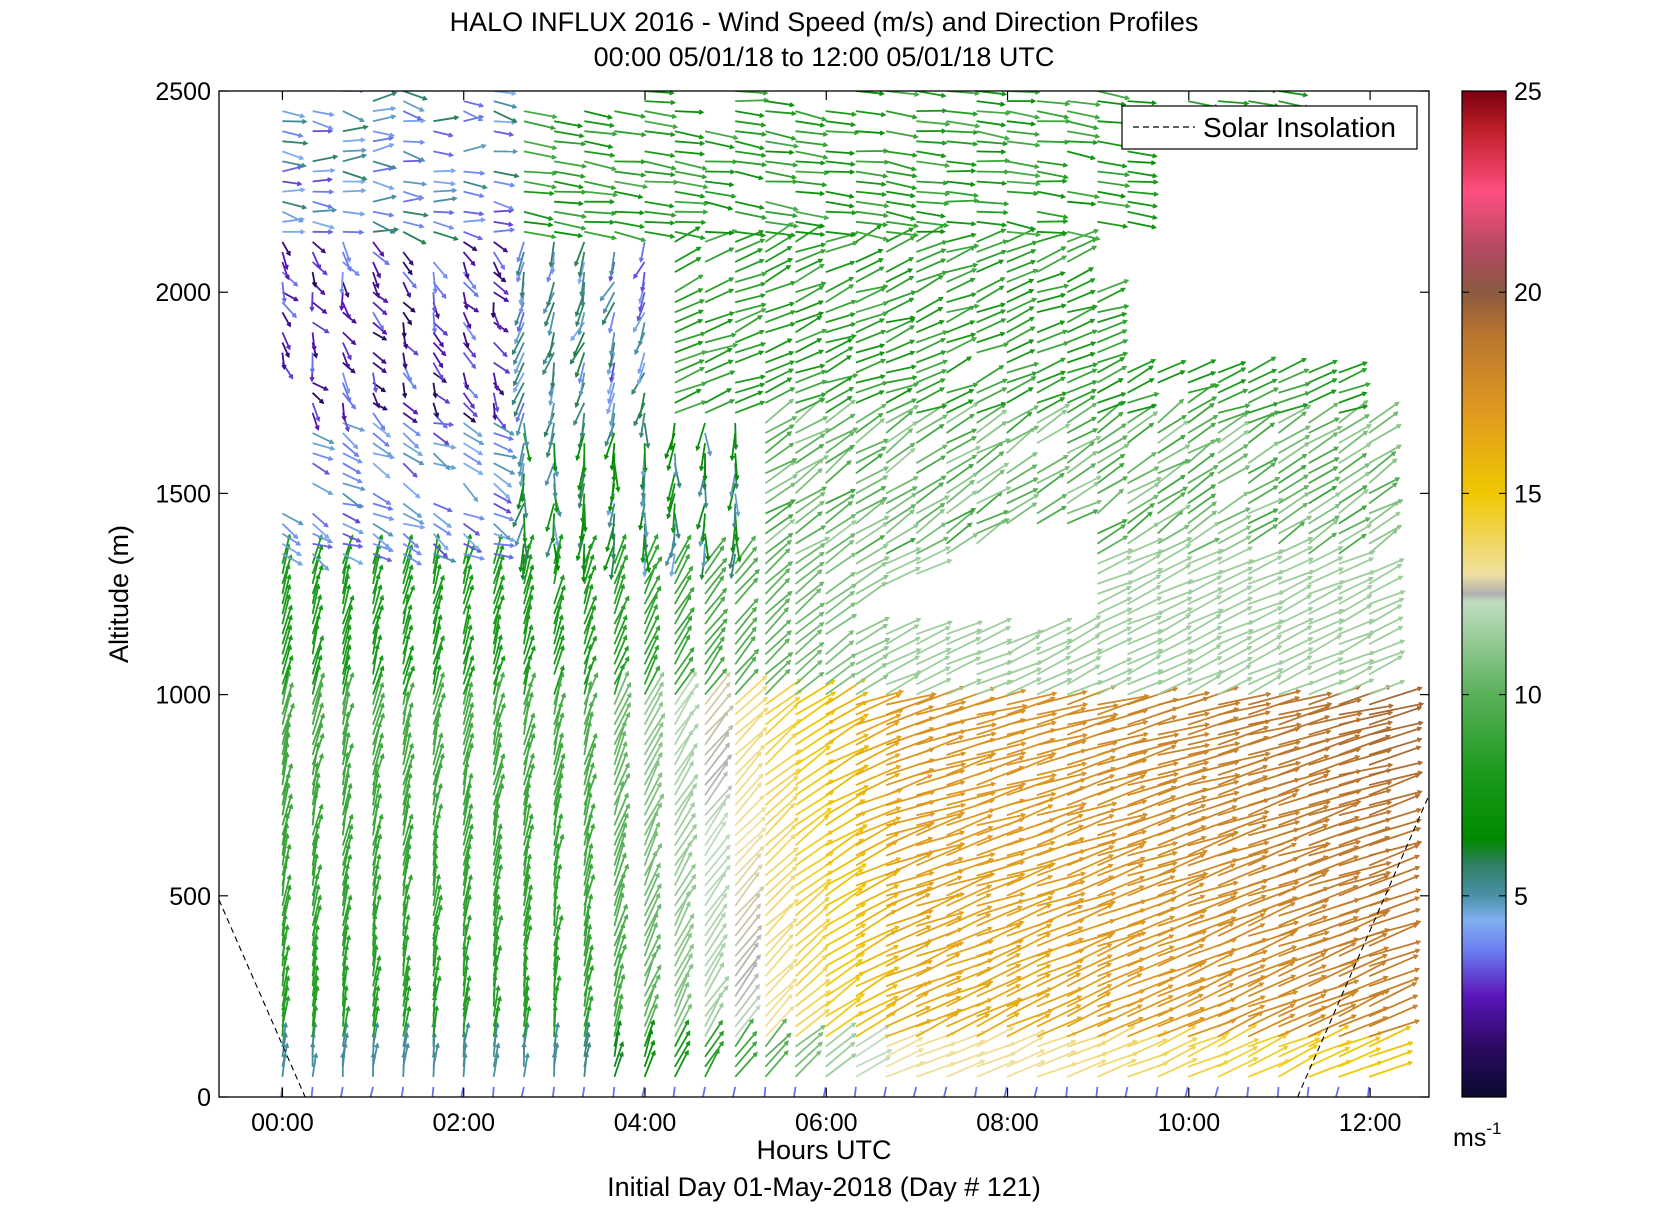  I want to click on x-tick-label: 12:00, so click(1370, 1123).